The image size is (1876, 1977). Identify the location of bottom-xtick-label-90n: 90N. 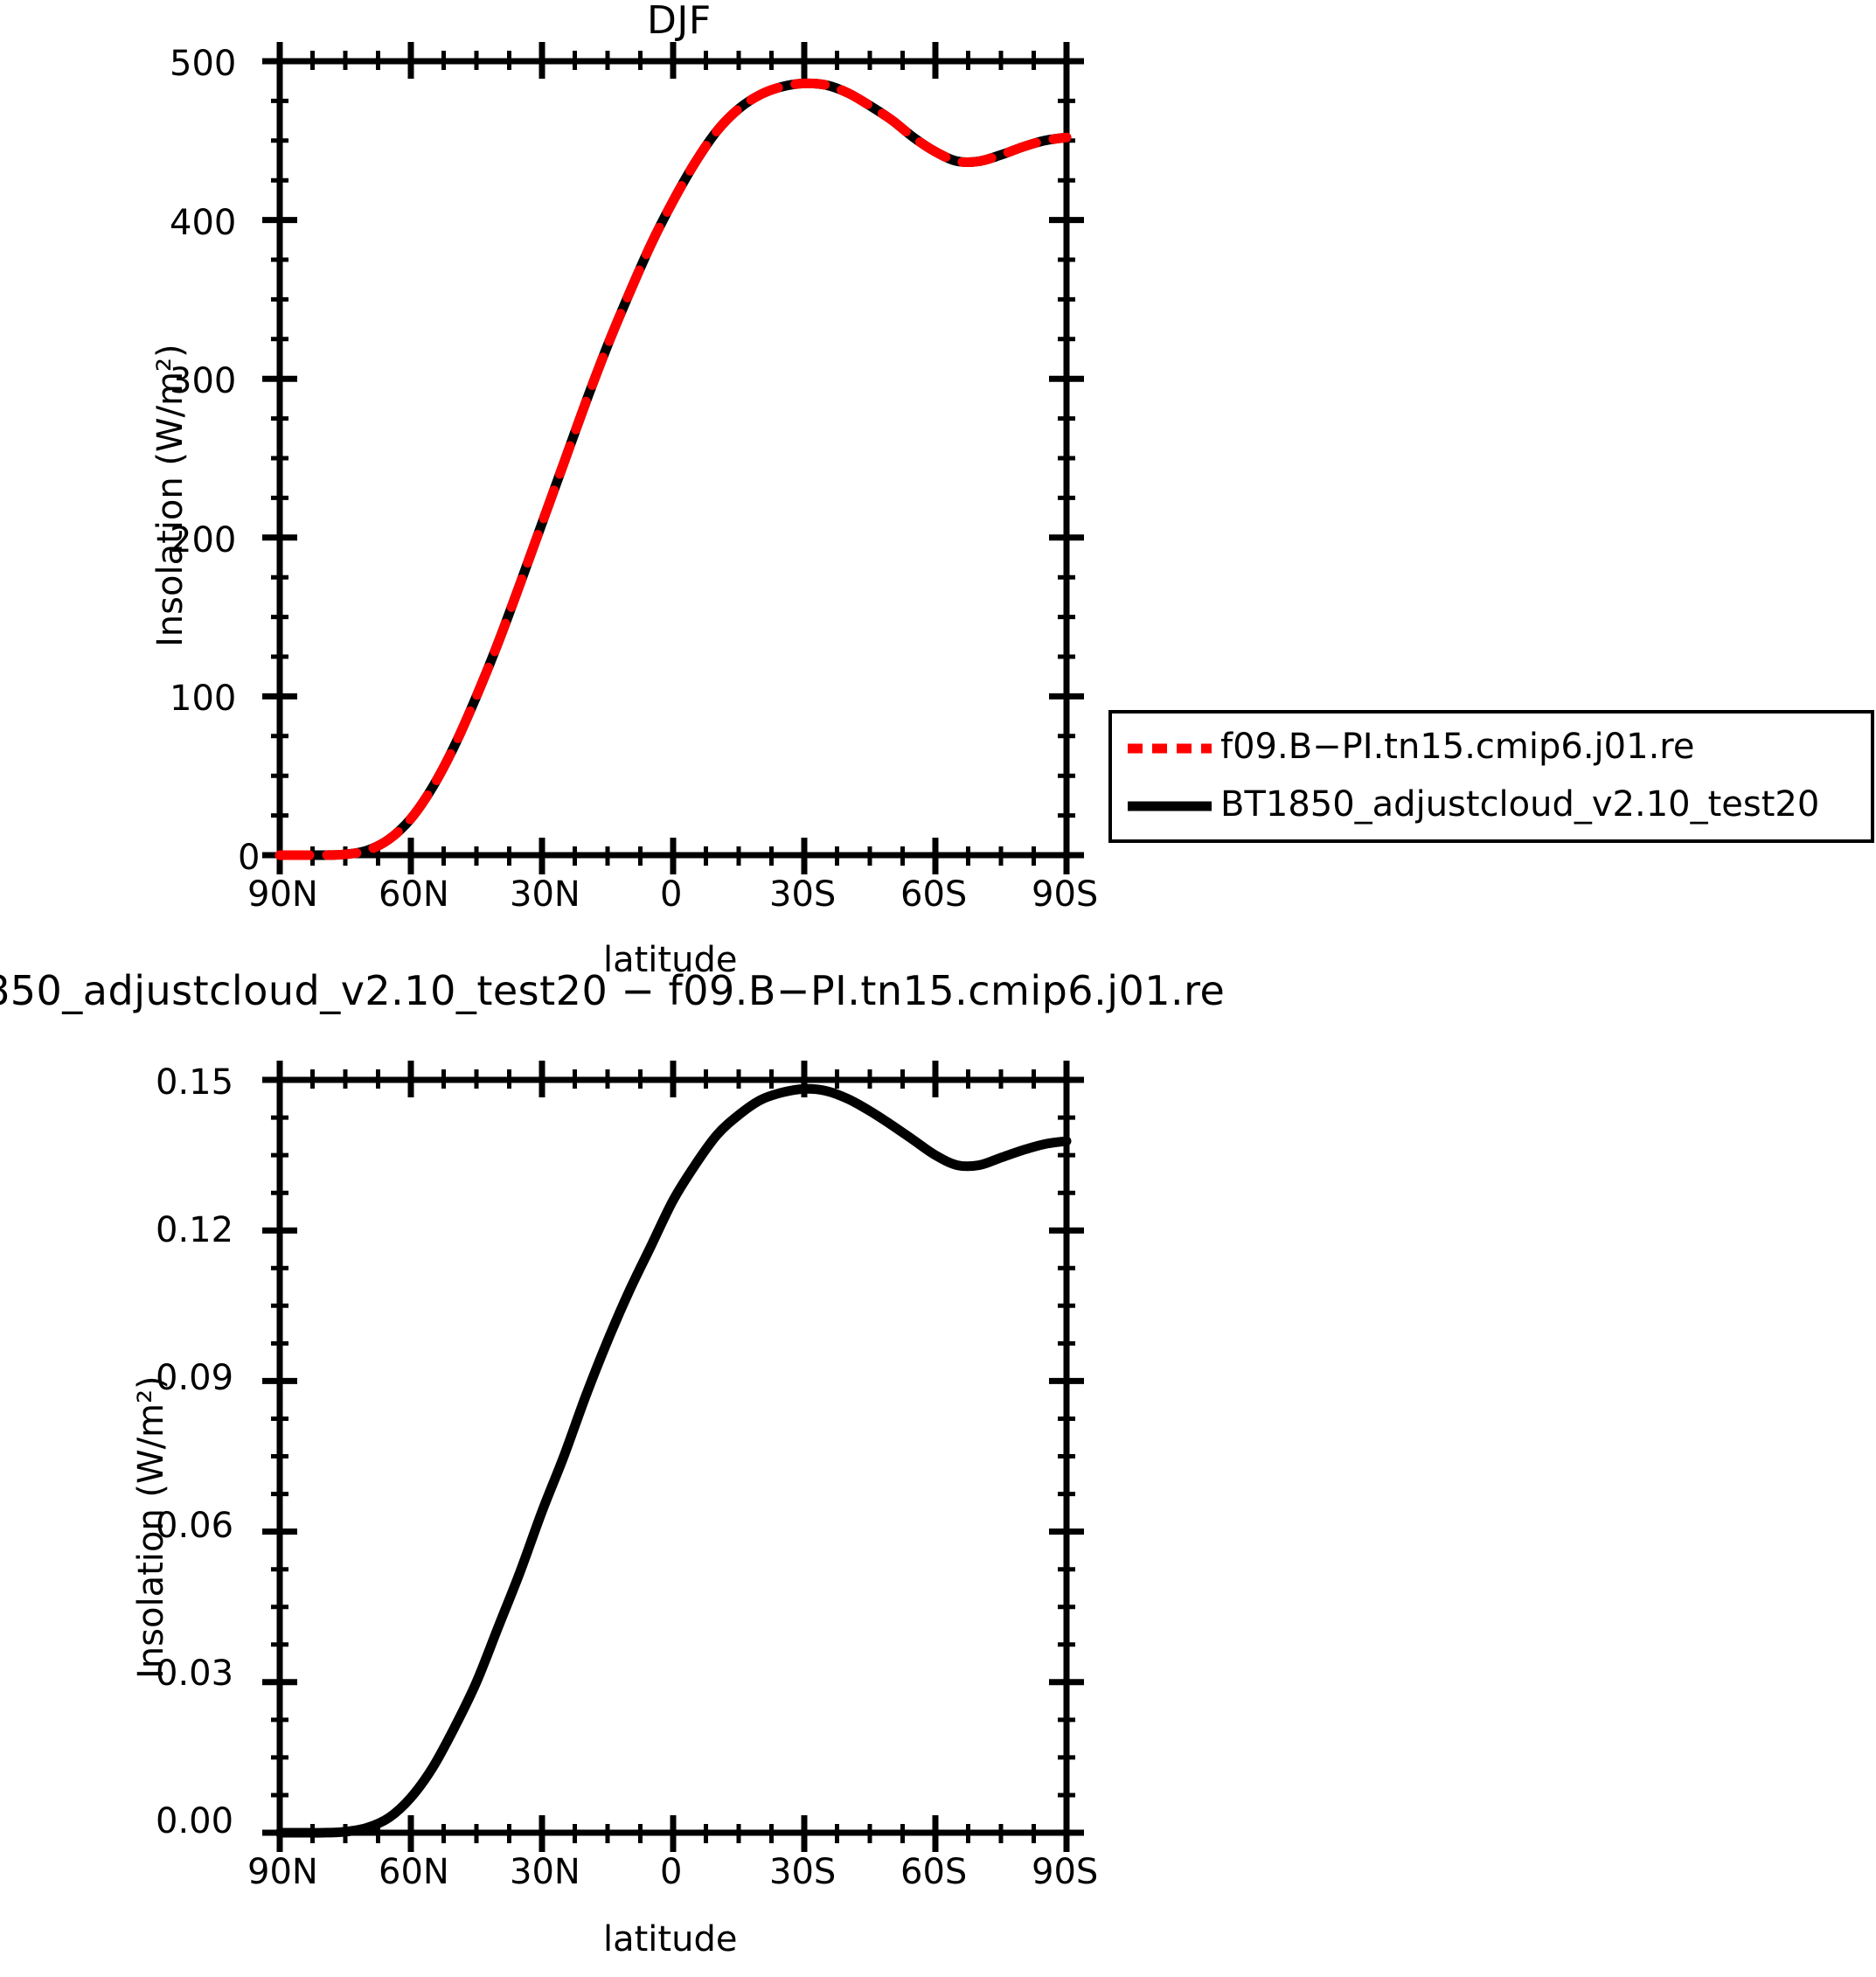
(282, 1872).